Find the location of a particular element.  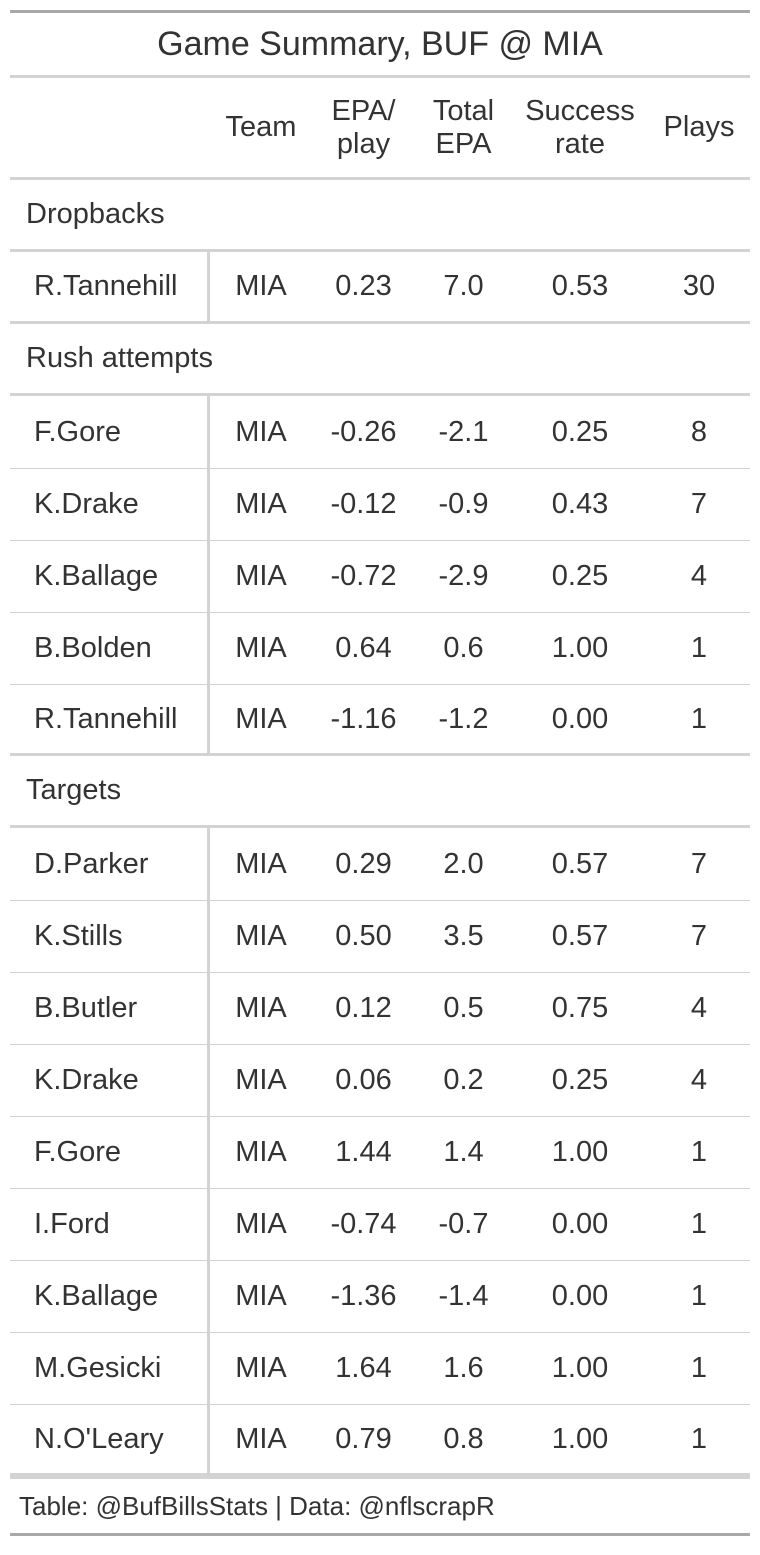

cell-total-epa: 0.8 is located at coordinates (463, 1438).